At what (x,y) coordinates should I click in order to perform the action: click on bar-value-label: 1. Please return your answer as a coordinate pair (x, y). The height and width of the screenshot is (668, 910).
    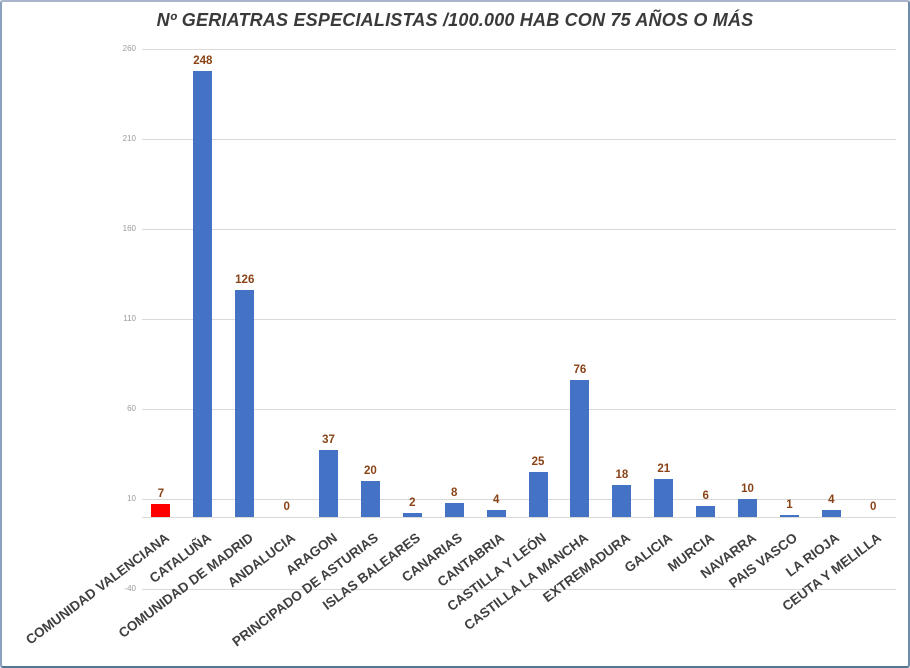
    Looking at the image, I should click on (789, 505).